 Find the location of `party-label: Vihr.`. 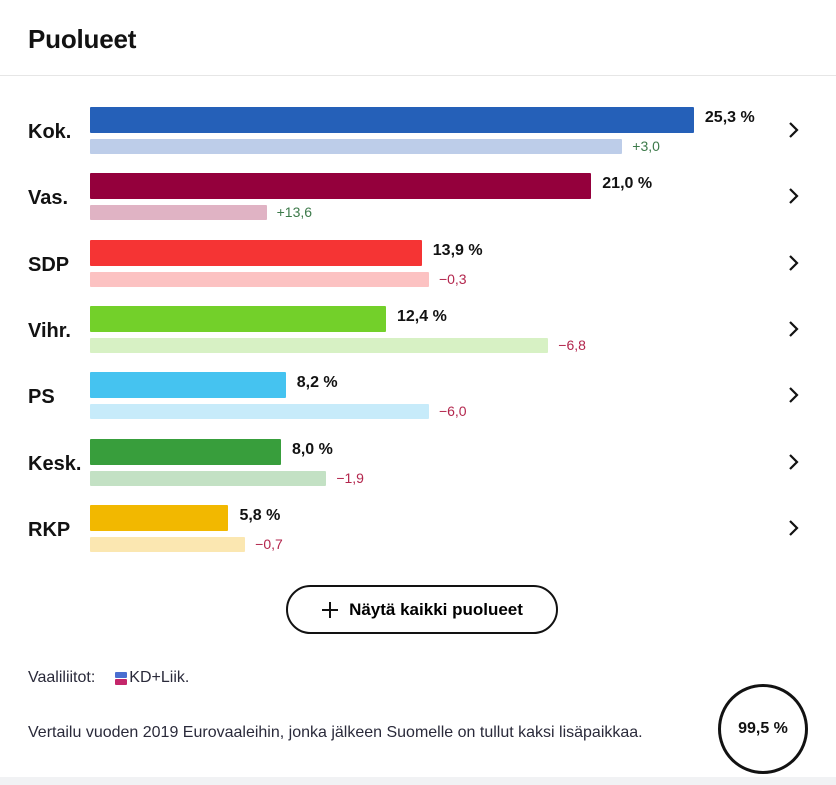

party-label: Vihr. is located at coordinates (49, 330).